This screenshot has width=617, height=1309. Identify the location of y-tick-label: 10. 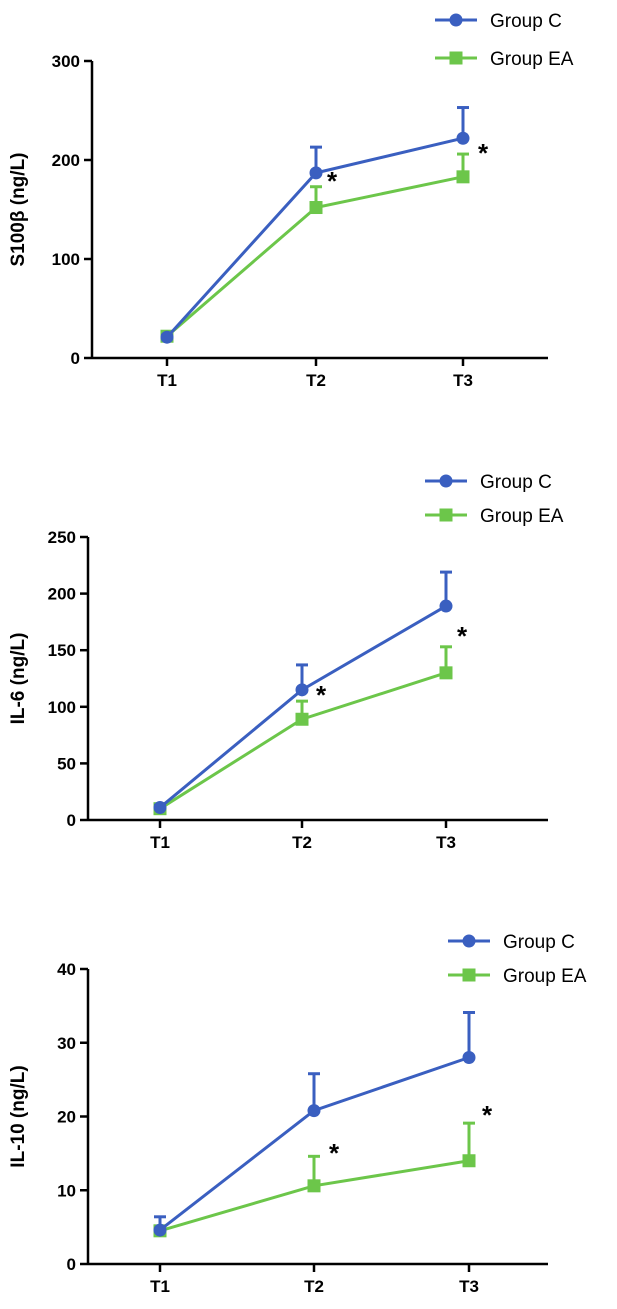
(66, 1190).